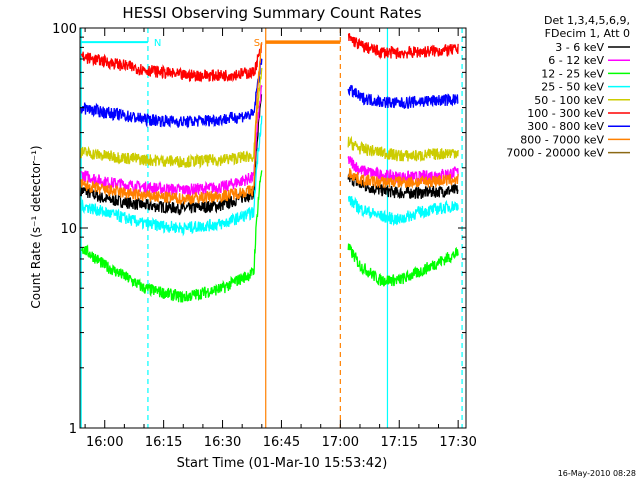 The height and width of the screenshot is (480, 640). What do you see at coordinates (157, 43) in the screenshot?
I see `night-marker-label: N` at bounding box center [157, 43].